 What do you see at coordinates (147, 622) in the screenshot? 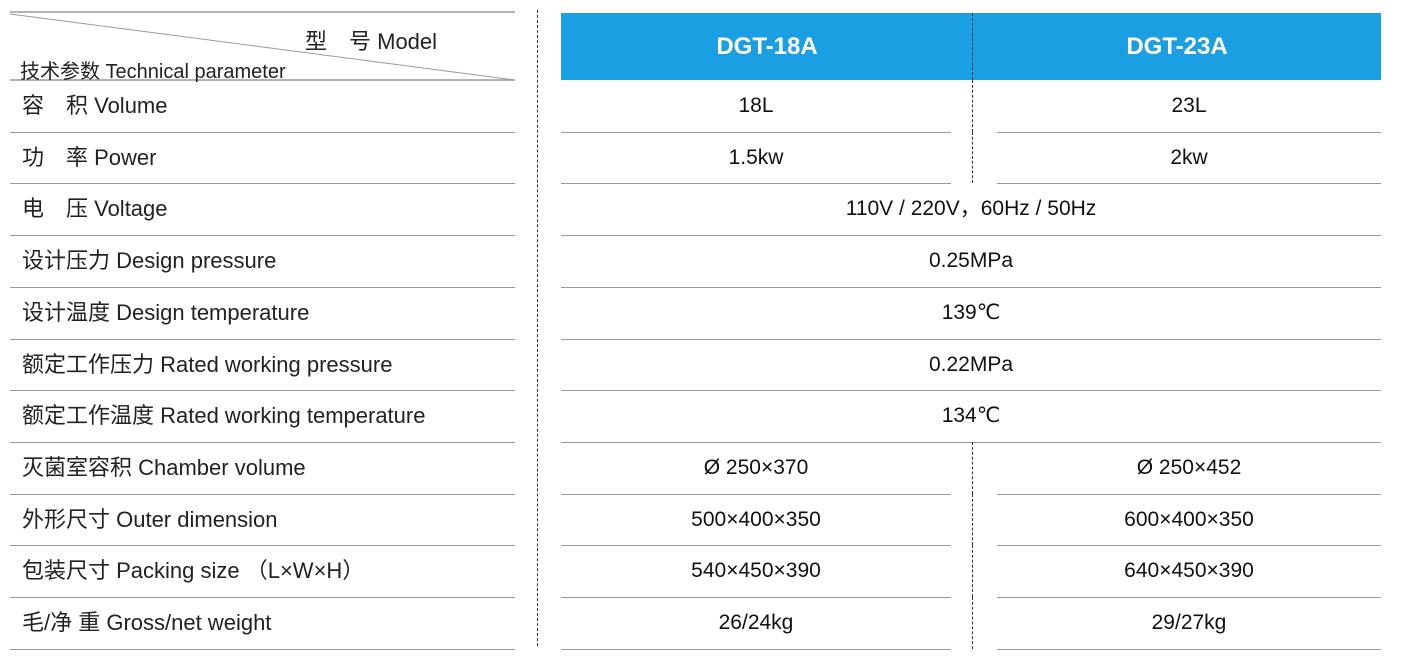
I see `row-label: 毛/净 重 Gross/net weight` at bounding box center [147, 622].